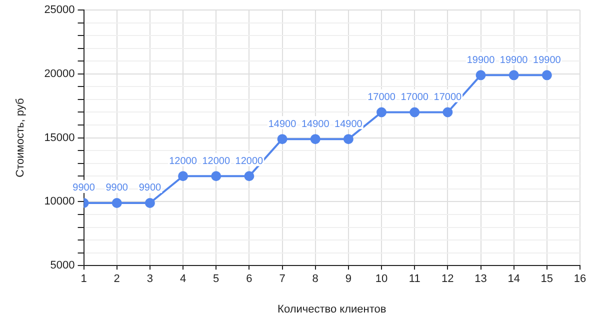  Describe the element at coordinates (282, 279) in the screenshot. I see `x-tick-label: 7` at that location.